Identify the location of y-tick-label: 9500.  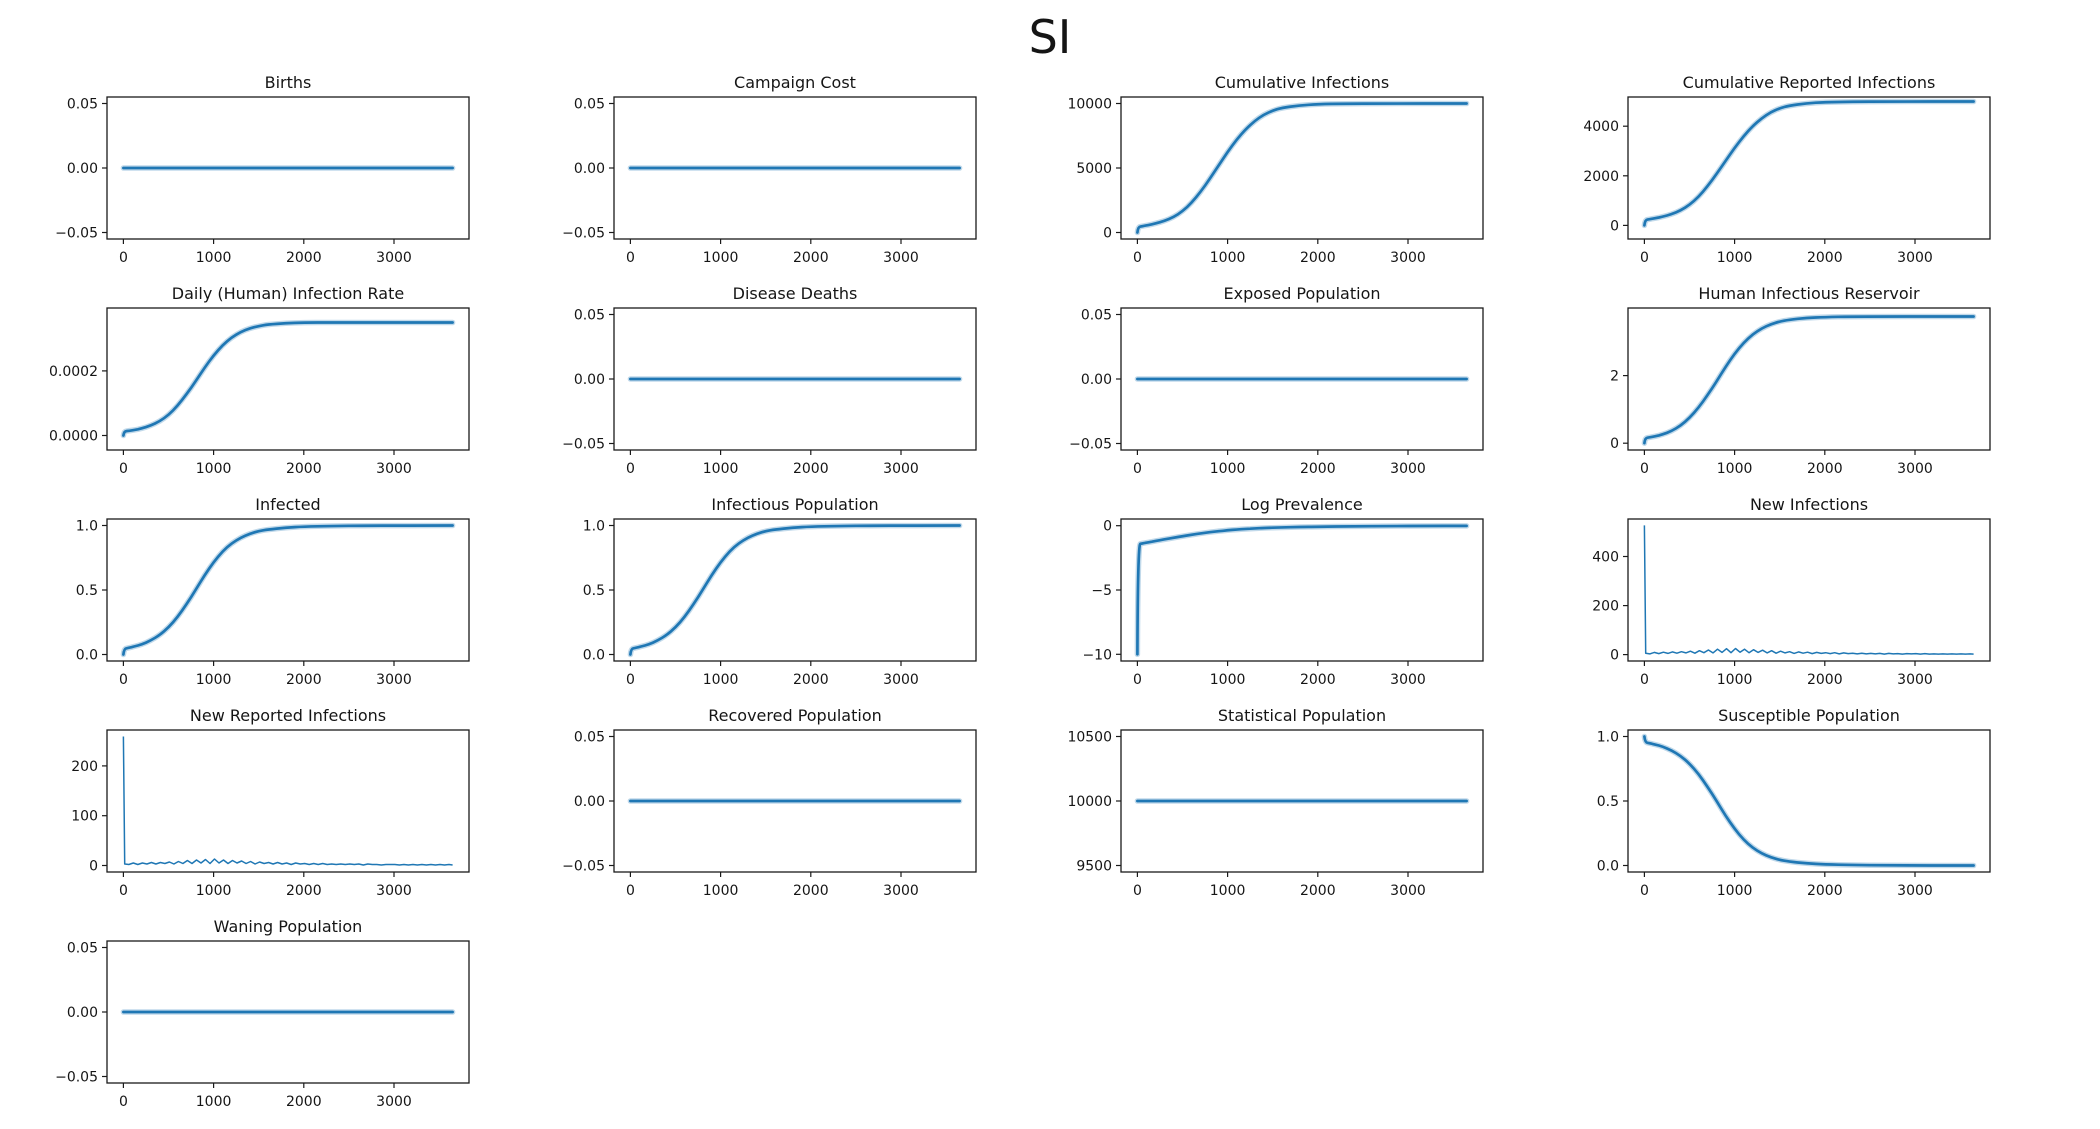
(1094, 867).